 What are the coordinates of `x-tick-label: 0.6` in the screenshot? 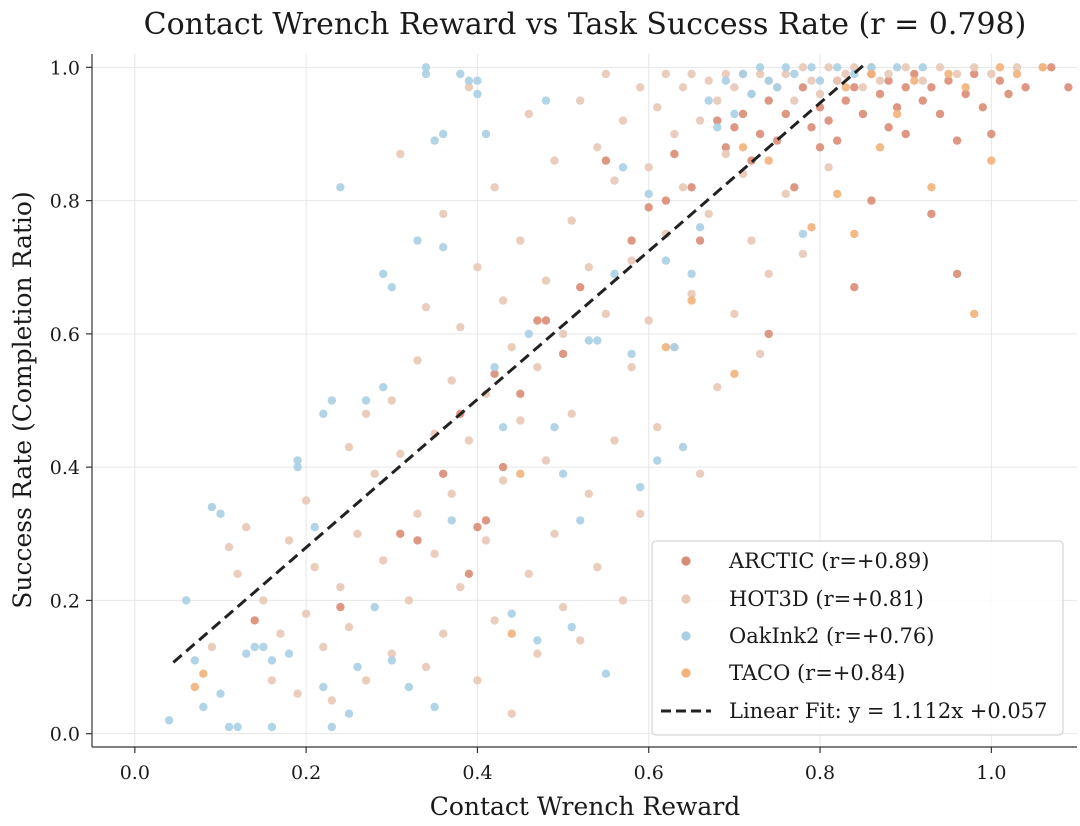 It's located at (649, 773).